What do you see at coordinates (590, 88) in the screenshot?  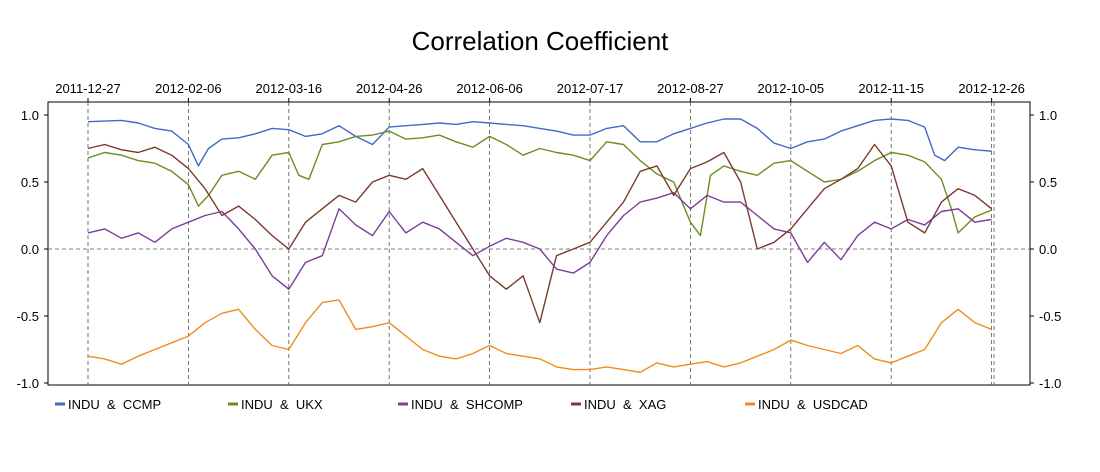 I see `x-tick-label: 2012-07-17` at bounding box center [590, 88].